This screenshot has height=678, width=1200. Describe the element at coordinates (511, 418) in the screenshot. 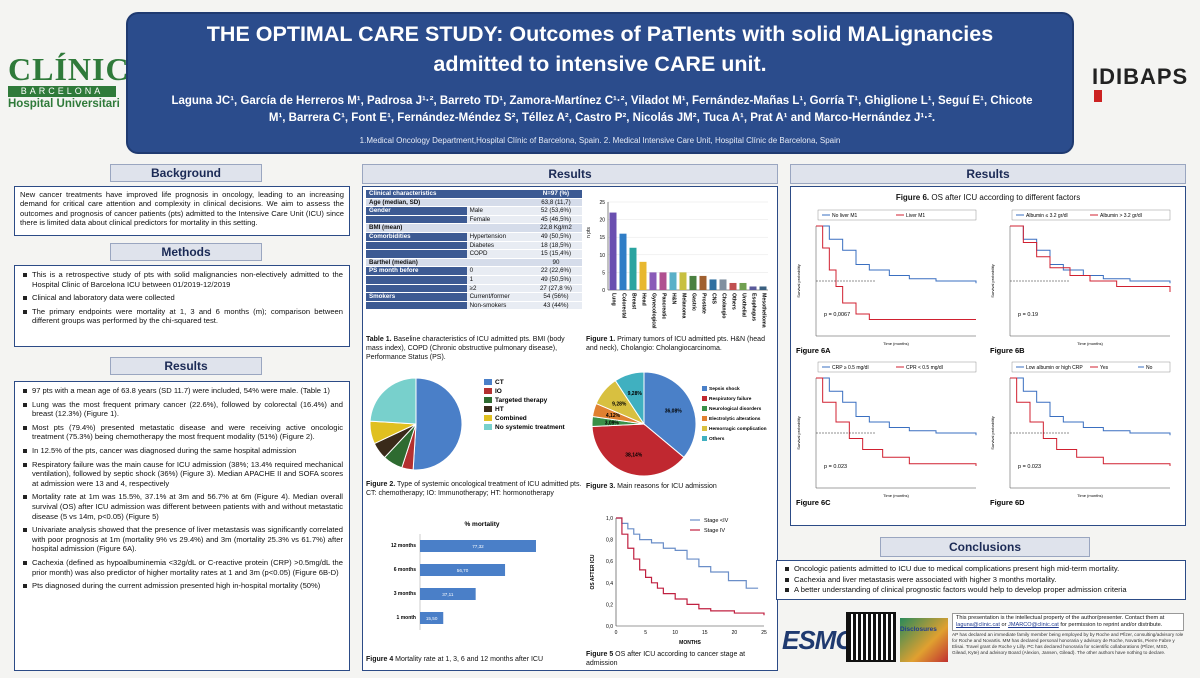

I see `figure-2-legend-label: Combined` at that location.